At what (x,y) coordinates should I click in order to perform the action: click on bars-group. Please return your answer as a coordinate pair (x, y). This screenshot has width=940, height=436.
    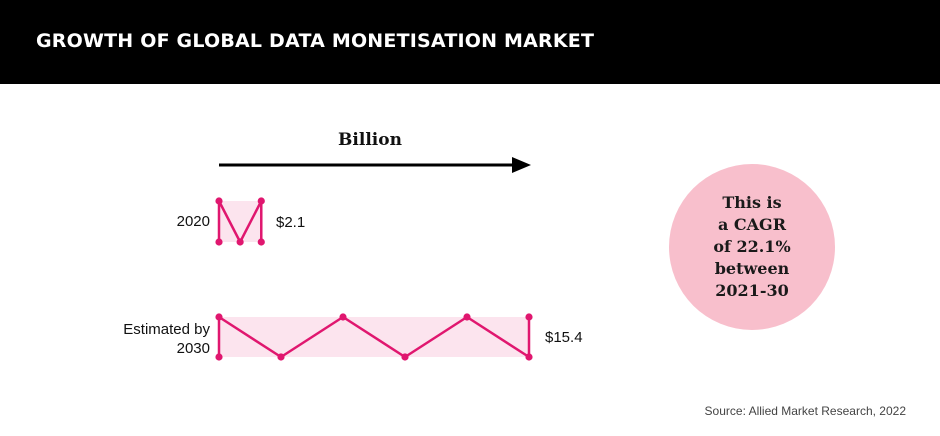
    Looking at the image, I should click on (374, 279).